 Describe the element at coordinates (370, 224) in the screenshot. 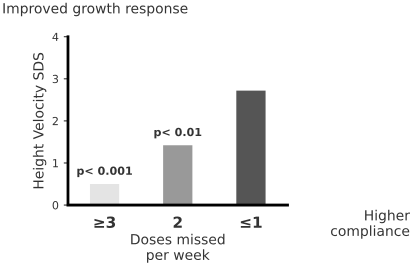

I see `text: Higher compliance` at that location.